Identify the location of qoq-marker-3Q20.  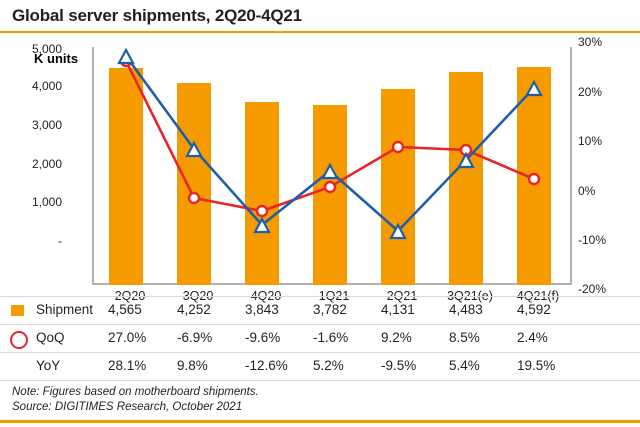
(194, 198).